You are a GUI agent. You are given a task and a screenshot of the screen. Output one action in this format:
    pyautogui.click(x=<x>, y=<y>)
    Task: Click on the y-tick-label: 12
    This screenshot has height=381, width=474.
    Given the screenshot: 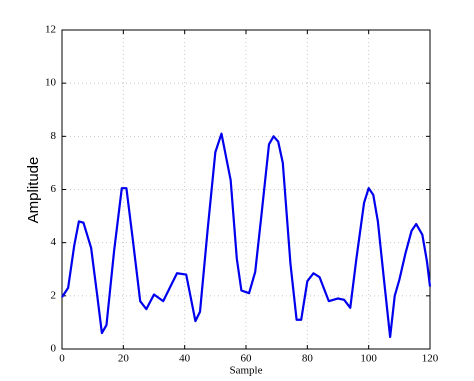 What is the action you would take?
    pyautogui.click(x=50, y=30)
    